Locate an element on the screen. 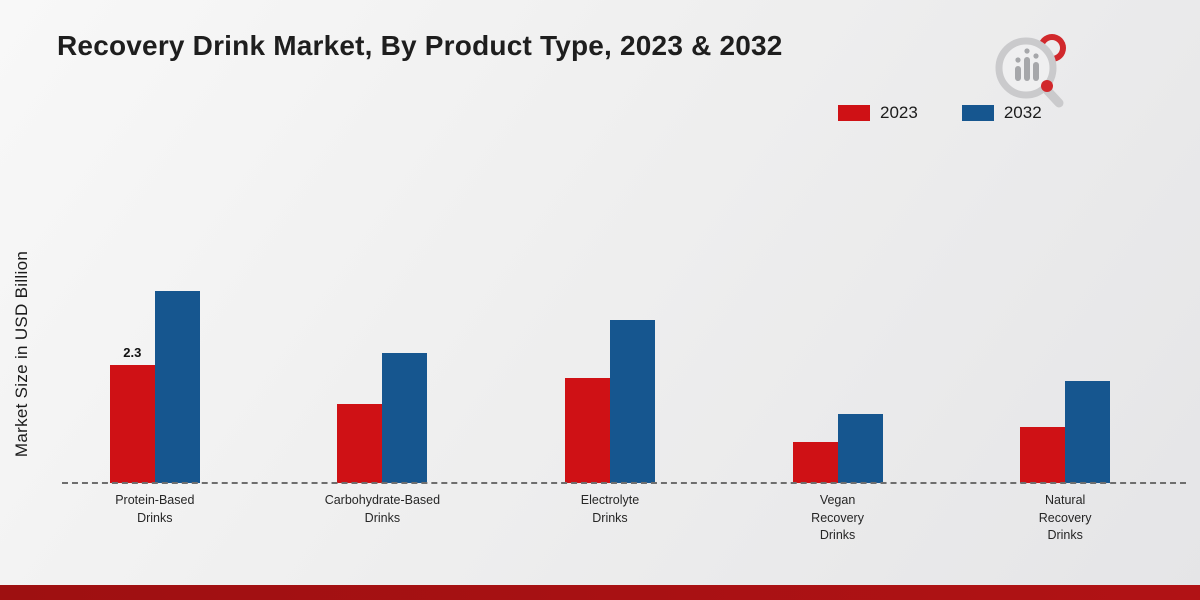  category-label: Natural Recovery Drinks is located at coordinates (1065, 517).